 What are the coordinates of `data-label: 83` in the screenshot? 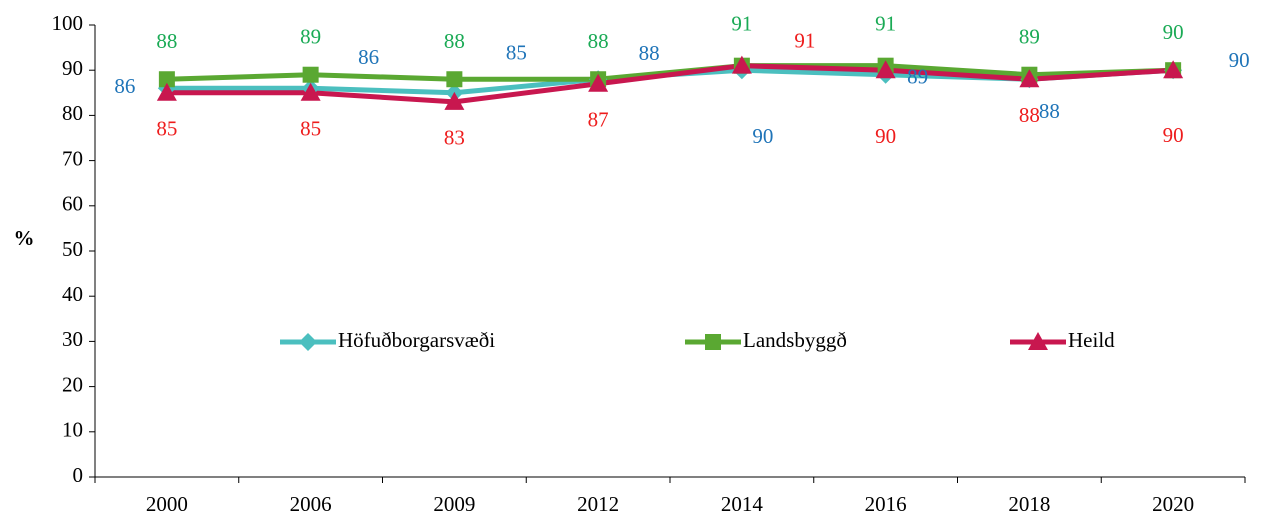 It's located at (454, 138).